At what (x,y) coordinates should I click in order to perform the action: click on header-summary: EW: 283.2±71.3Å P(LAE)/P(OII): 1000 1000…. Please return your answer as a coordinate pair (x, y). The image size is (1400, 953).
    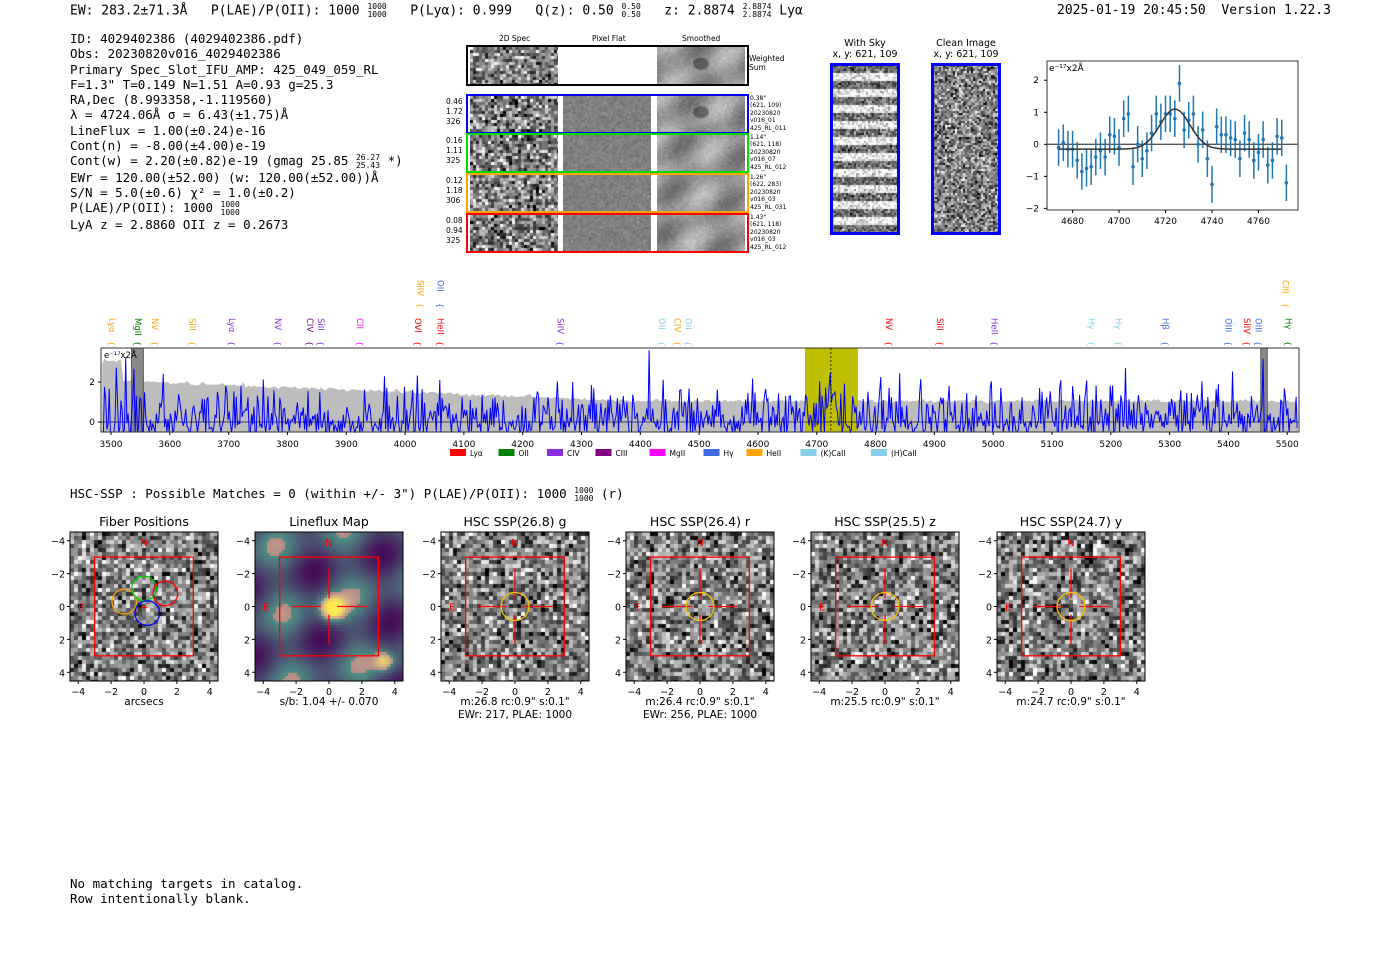
    Looking at the image, I should click on (436, 11).